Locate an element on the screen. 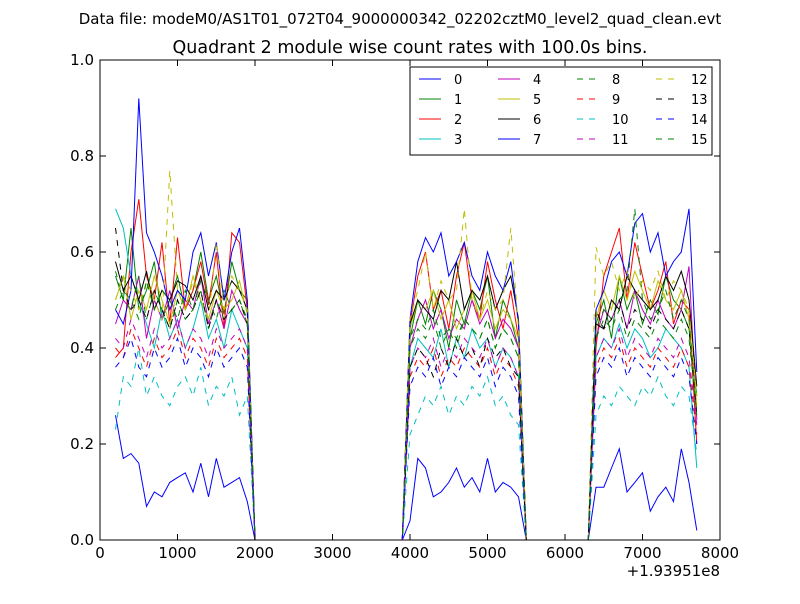 The width and height of the screenshot is (800, 604). legend-label-14: 14 is located at coordinates (699, 120).